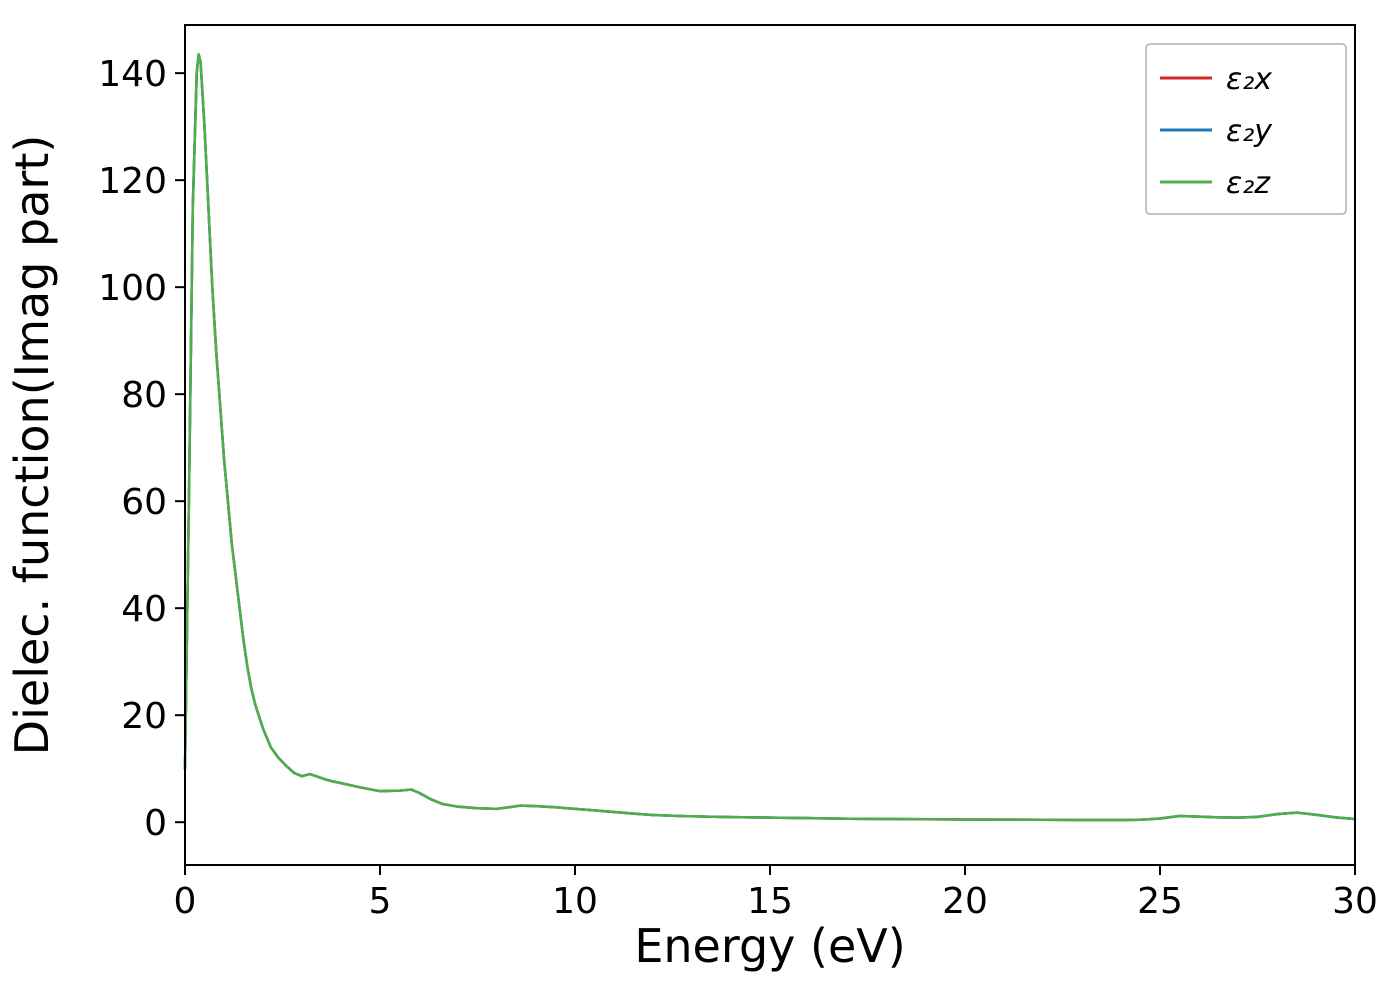  I want to click on x-tick-label: 25, so click(1160, 901).